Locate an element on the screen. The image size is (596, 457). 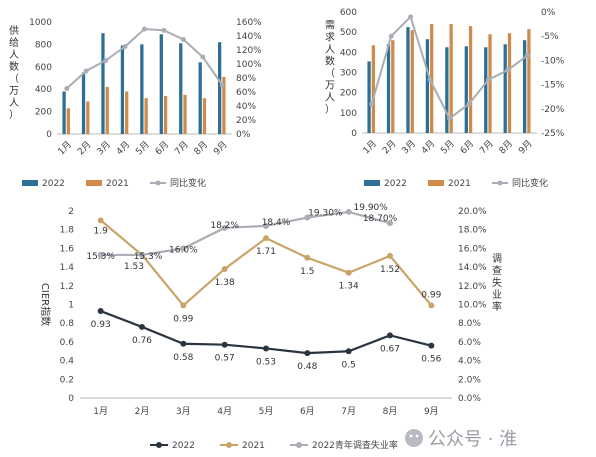
y2-tick-label: -20% is located at coordinates (553, 110).